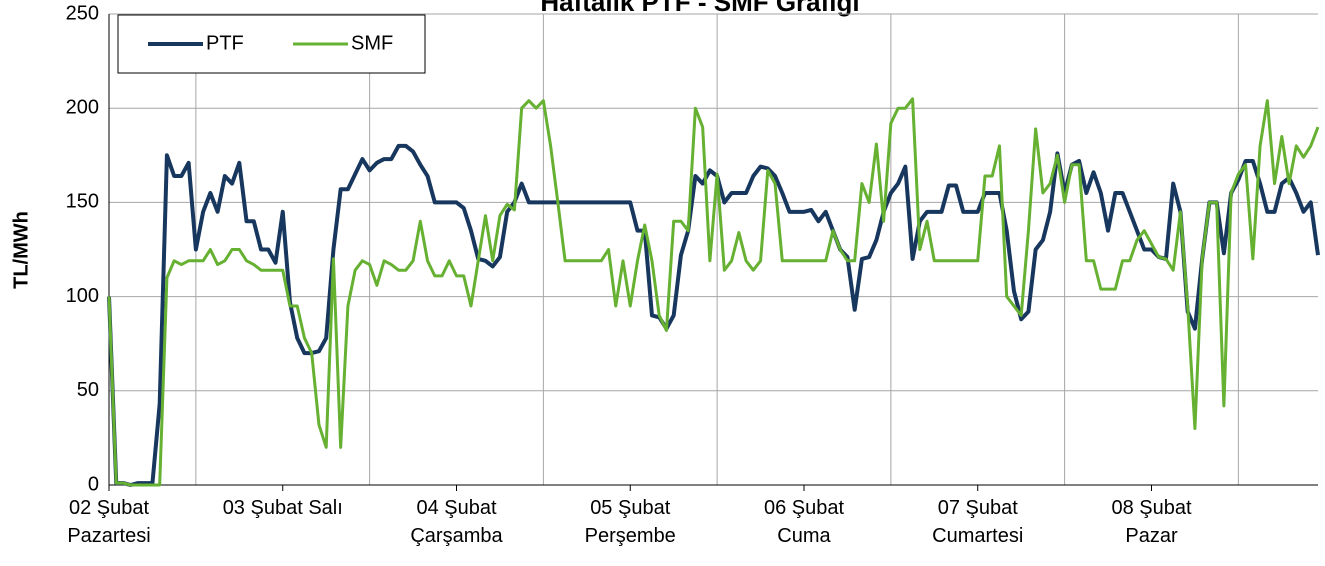  What do you see at coordinates (88, 390) in the screenshot?
I see `y-tick-label: 50` at bounding box center [88, 390].